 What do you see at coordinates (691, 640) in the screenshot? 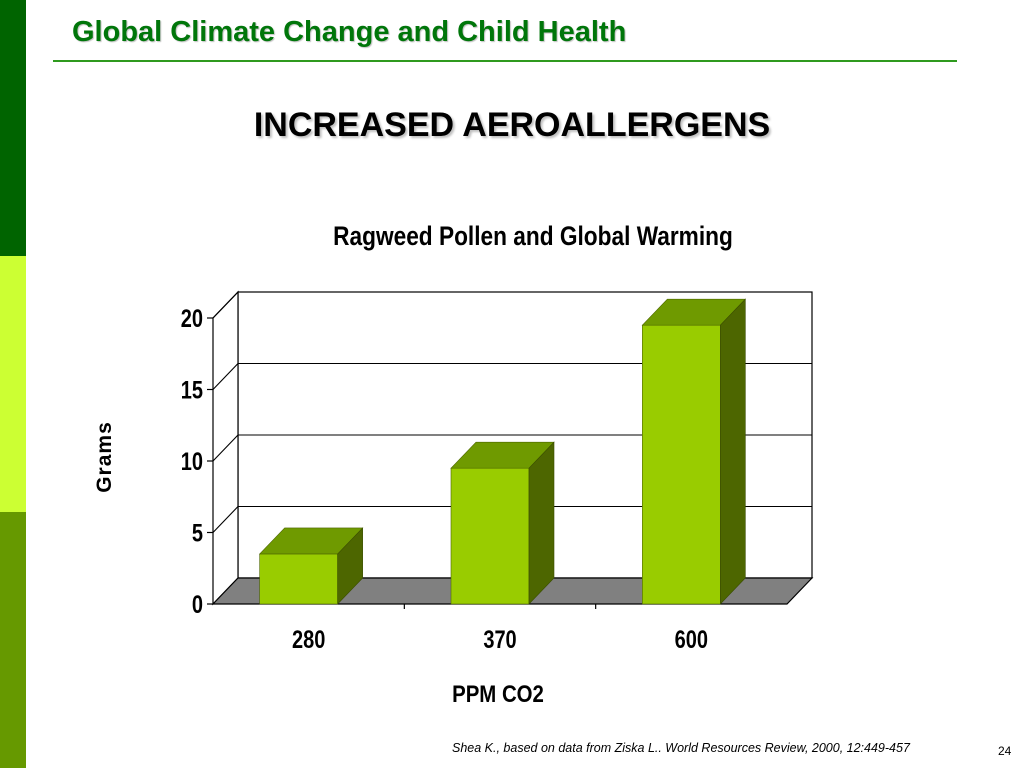
I see `x-tick-label: 600` at bounding box center [691, 640].